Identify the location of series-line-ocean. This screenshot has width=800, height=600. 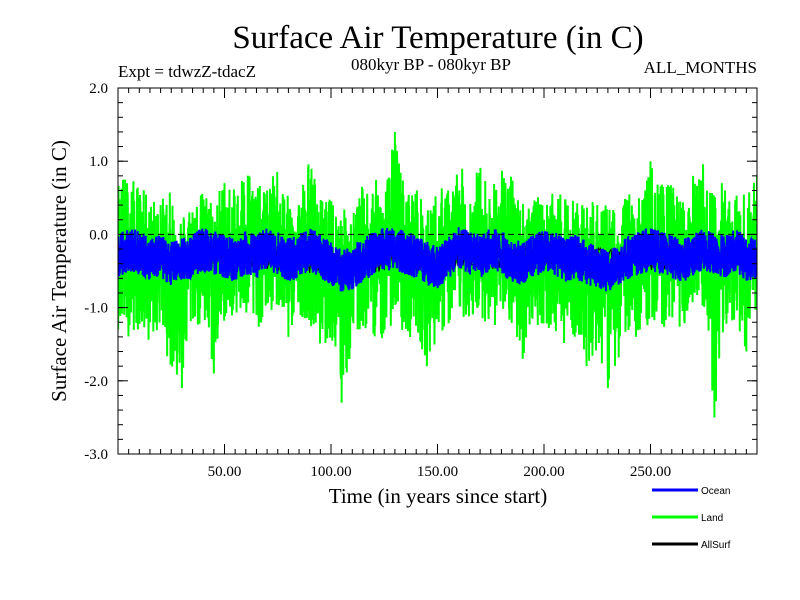
(437, 259).